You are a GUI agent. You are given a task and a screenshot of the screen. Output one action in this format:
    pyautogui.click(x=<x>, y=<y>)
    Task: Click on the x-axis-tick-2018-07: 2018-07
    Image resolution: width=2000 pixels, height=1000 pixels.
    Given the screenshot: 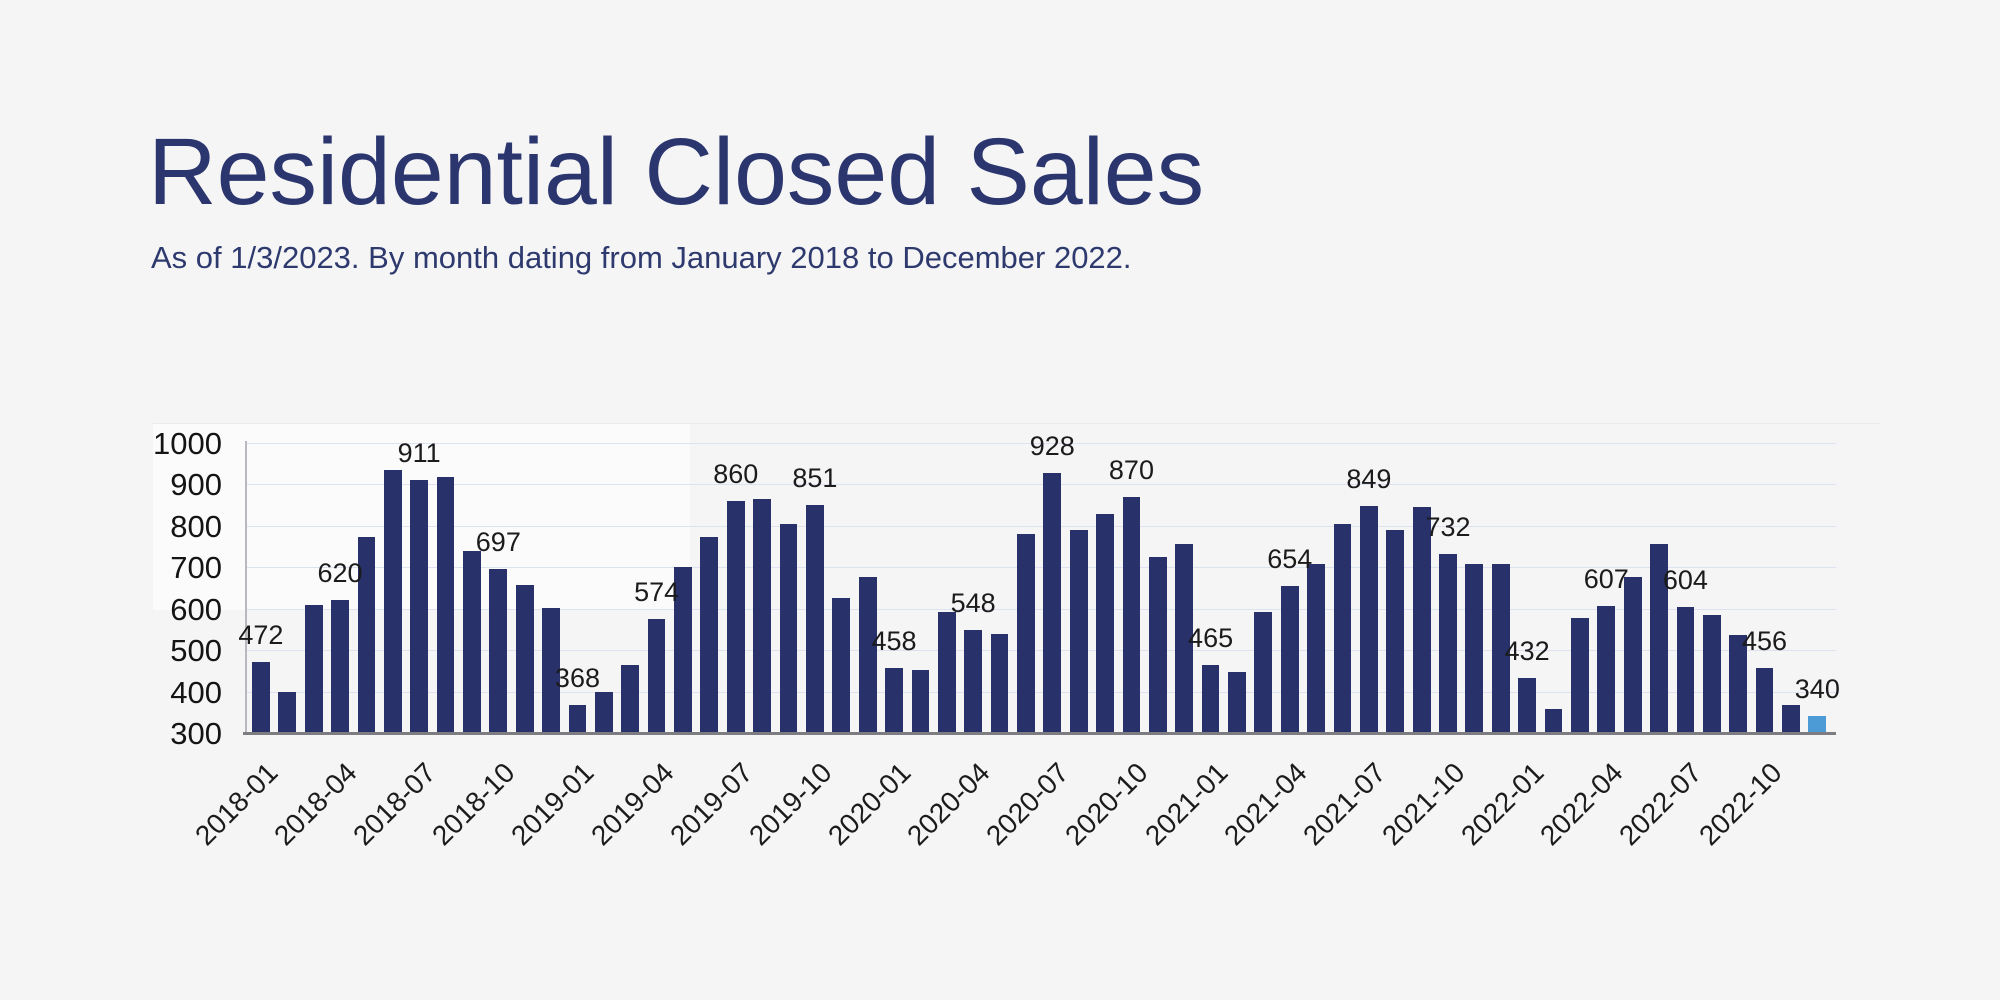 What is the action you would take?
    pyautogui.click(x=394, y=804)
    